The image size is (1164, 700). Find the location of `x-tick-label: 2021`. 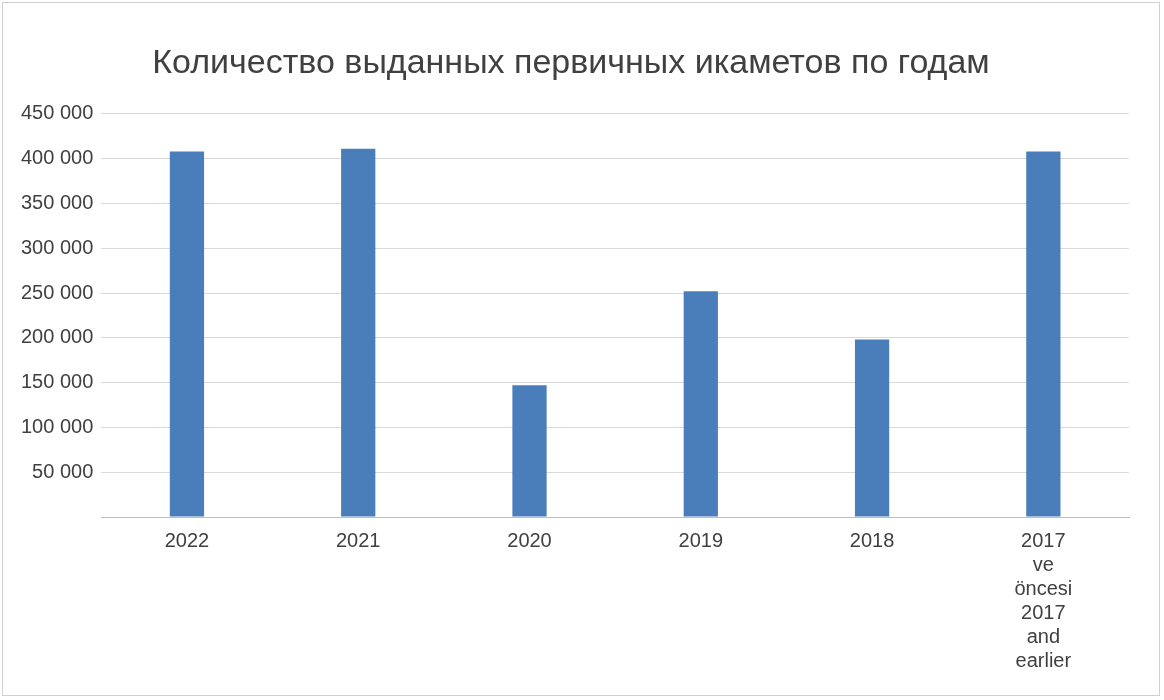

x-tick-label: 2021 is located at coordinates (358, 539).